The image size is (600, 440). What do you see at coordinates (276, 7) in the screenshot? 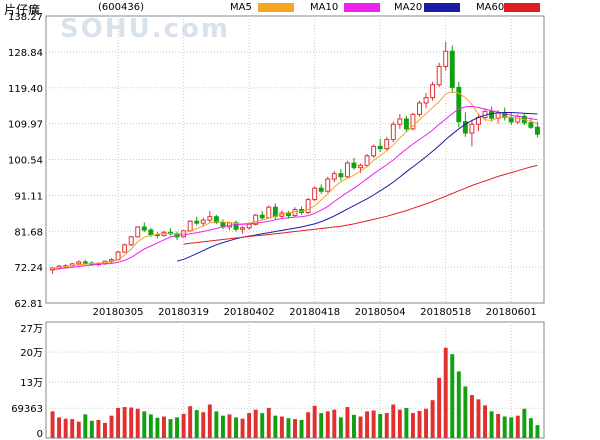
I see `legend-ma5-swatch` at bounding box center [276, 7].